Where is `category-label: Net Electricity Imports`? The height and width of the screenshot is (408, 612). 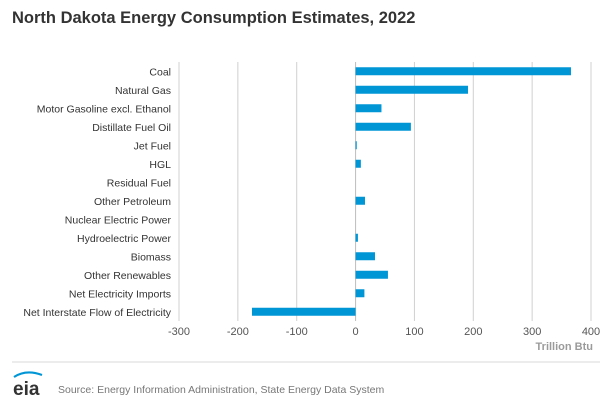 category-label: Net Electricity Imports is located at coordinates (120, 294).